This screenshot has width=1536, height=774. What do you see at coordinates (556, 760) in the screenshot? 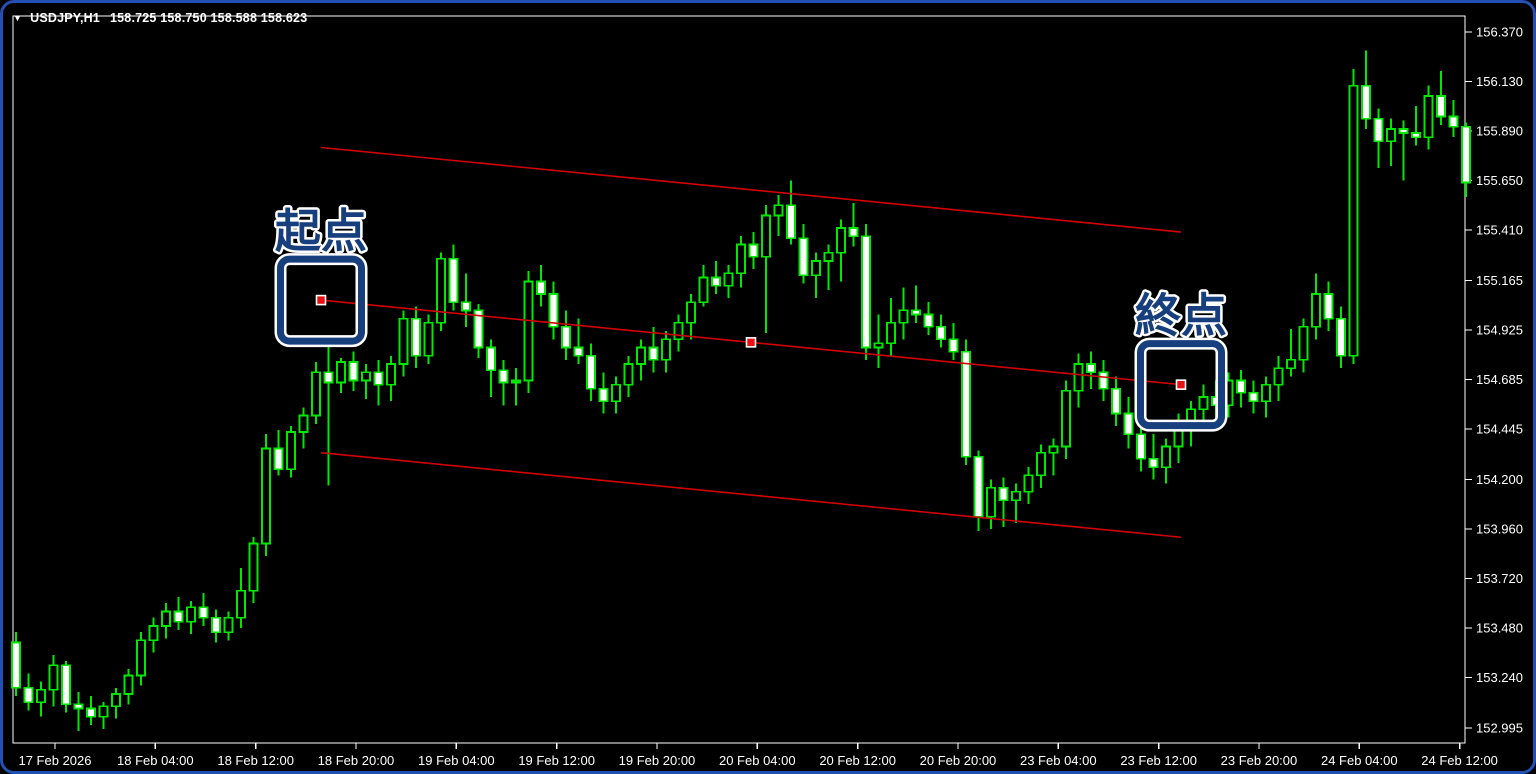
I see `time-label: 19 Feb 12:00` at bounding box center [556, 760].